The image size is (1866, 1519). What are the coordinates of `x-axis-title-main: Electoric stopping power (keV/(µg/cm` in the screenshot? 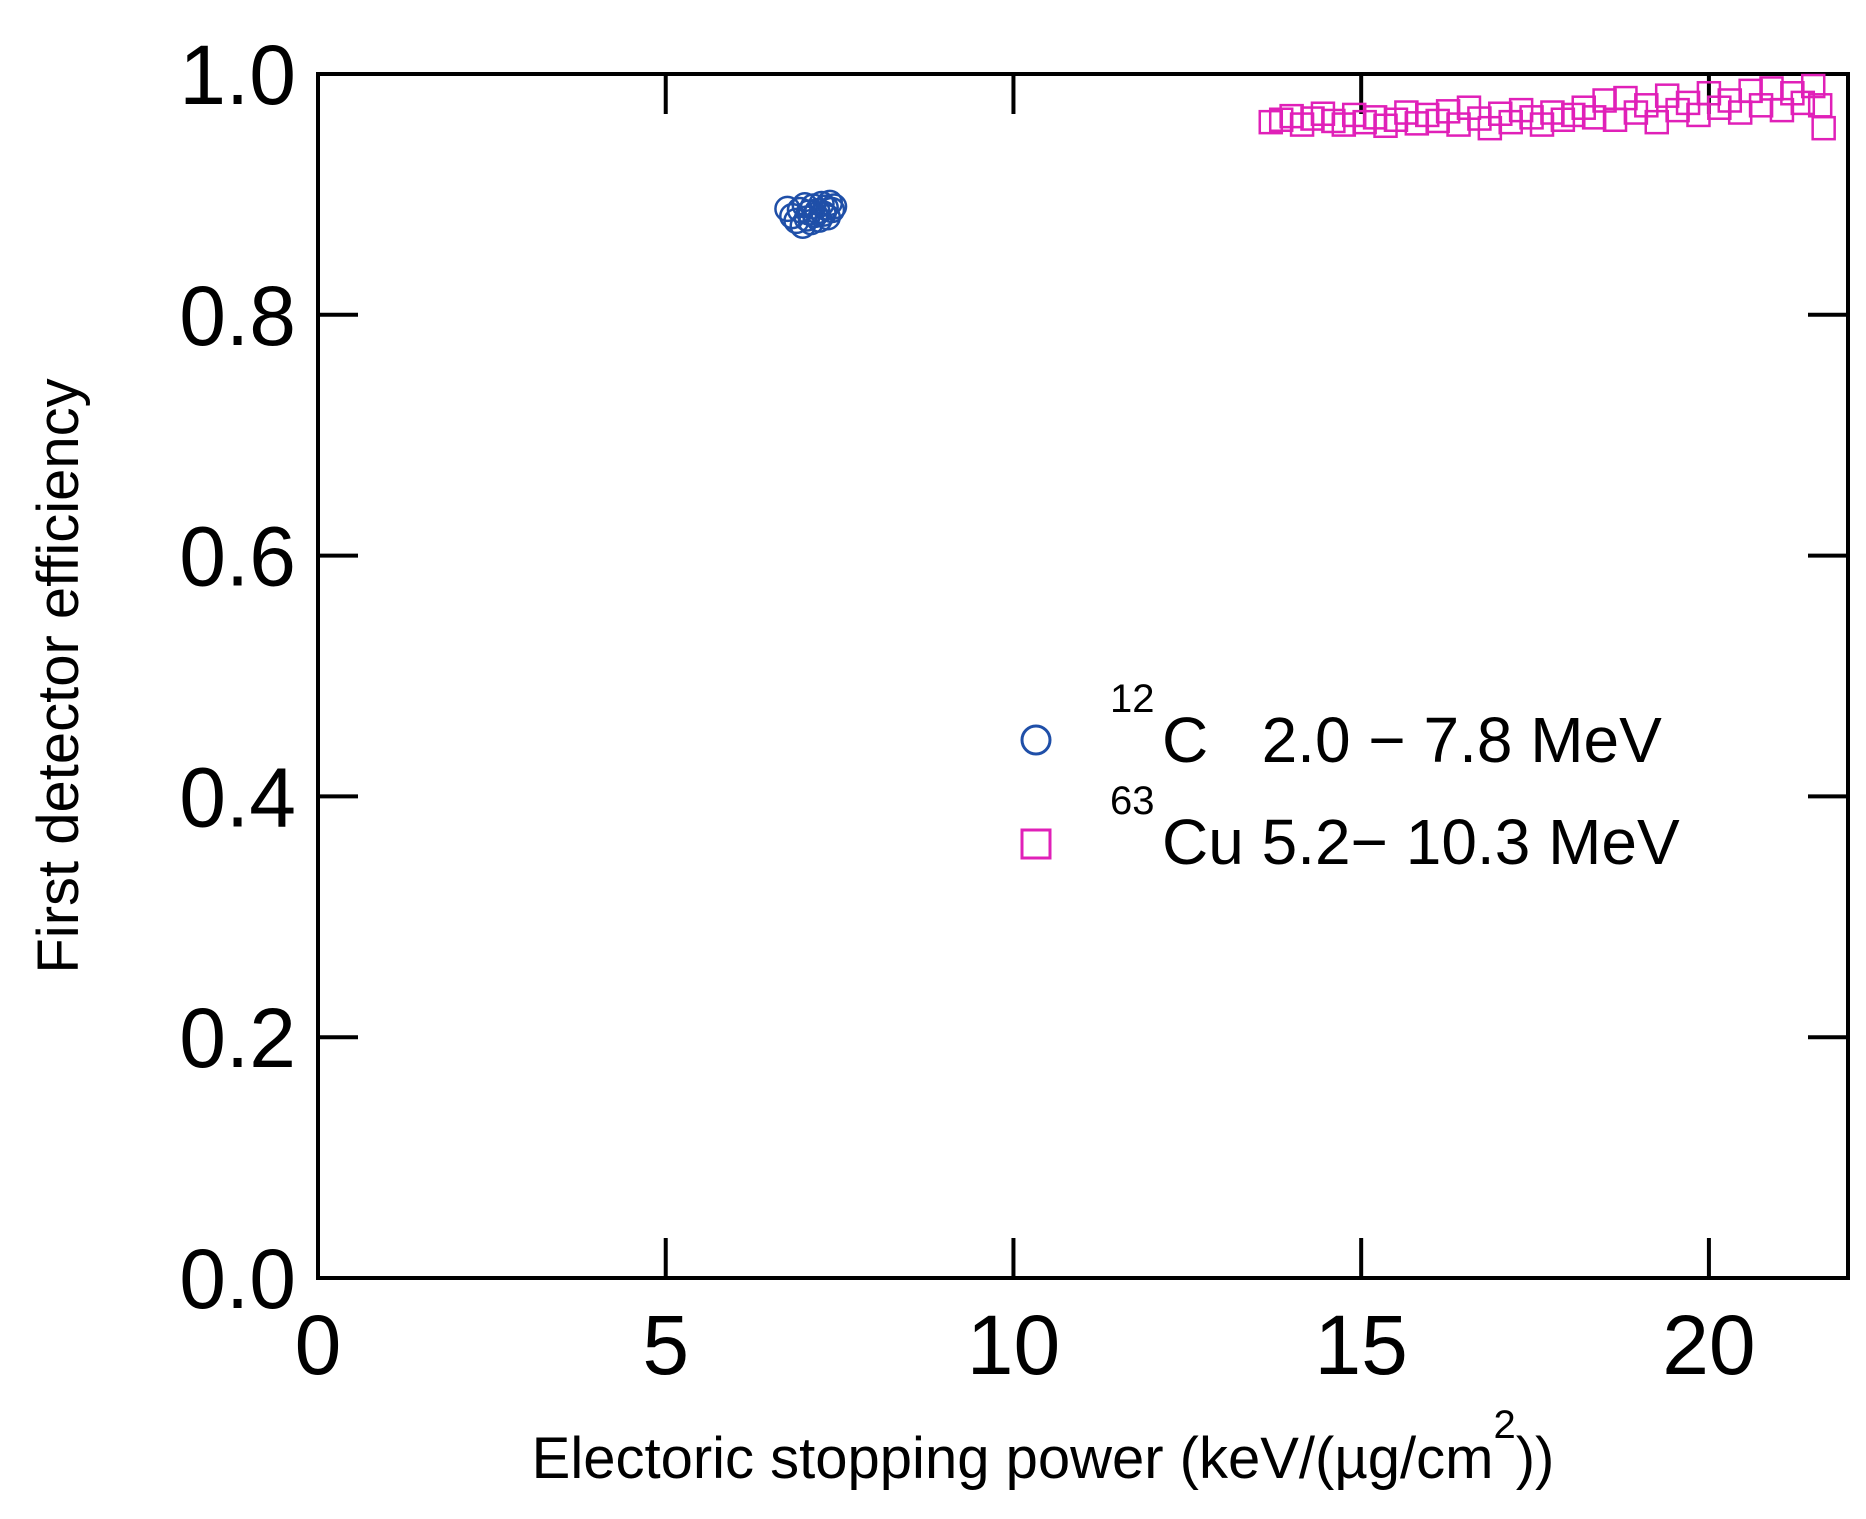 It's located at (1013, 1458).